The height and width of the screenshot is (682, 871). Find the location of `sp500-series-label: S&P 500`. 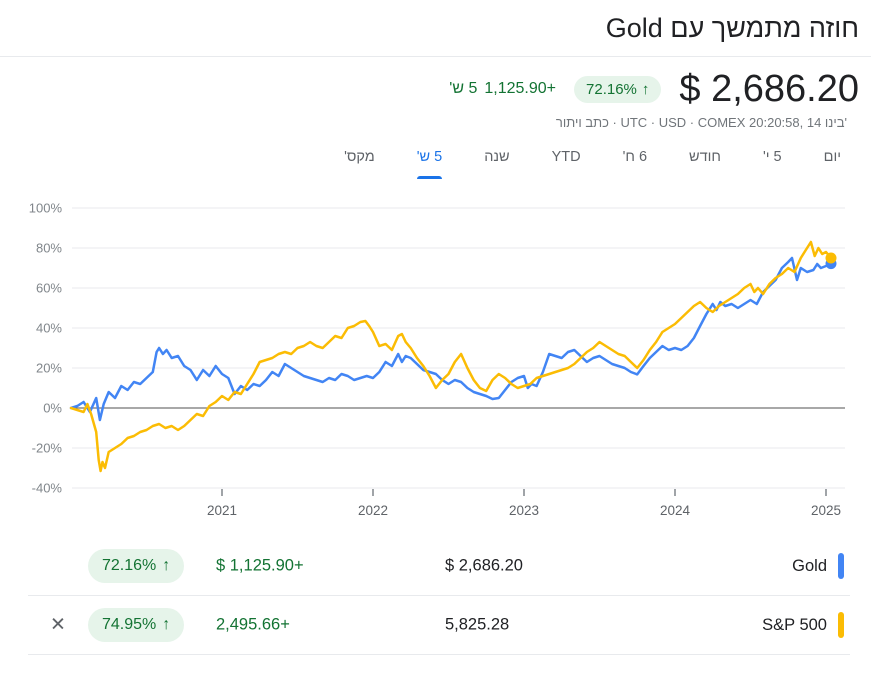

sp500-series-label: S&P 500 is located at coordinates (803, 625).